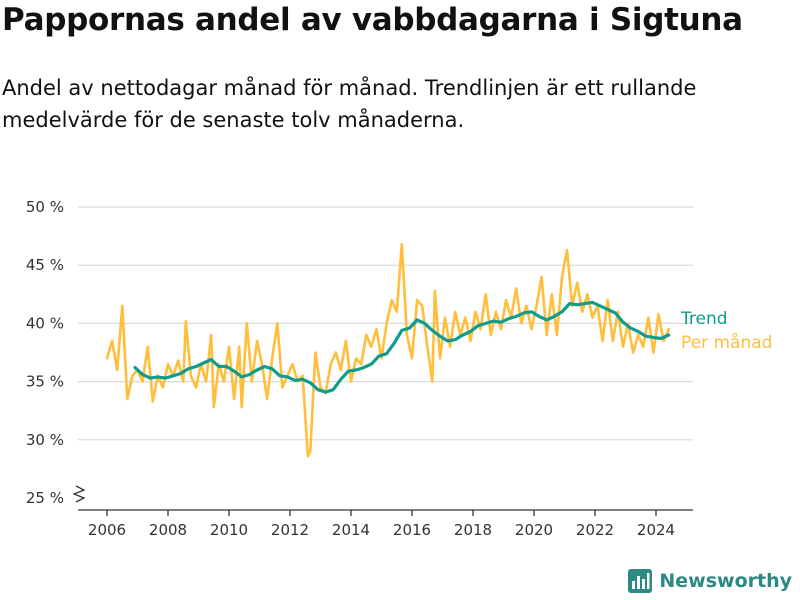 This screenshot has height=600, width=800. What do you see at coordinates (704, 319) in the screenshot?
I see `legend-label-trend: Trend` at bounding box center [704, 319].